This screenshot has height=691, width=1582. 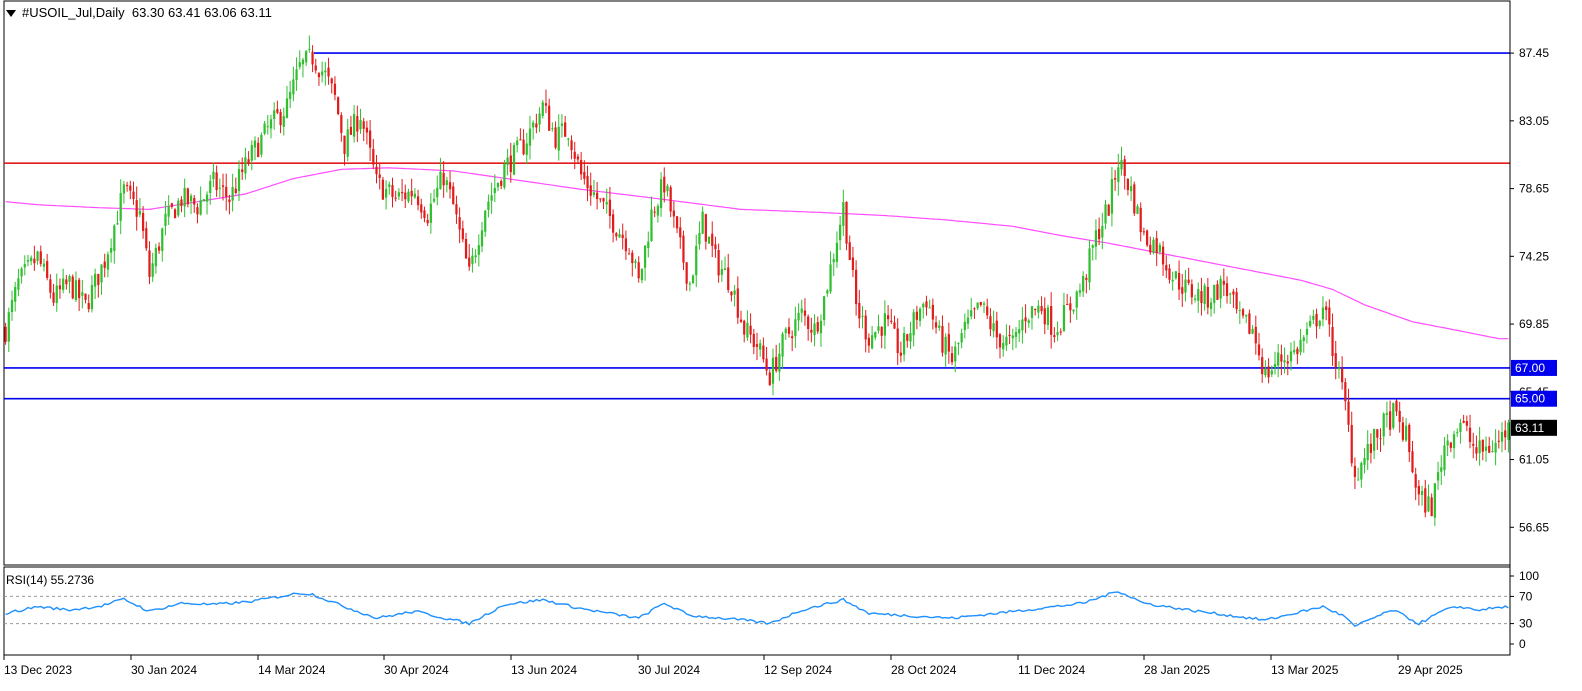 What do you see at coordinates (11, 14) in the screenshot?
I see `menu-triangle-icon` at bounding box center [11, 14].